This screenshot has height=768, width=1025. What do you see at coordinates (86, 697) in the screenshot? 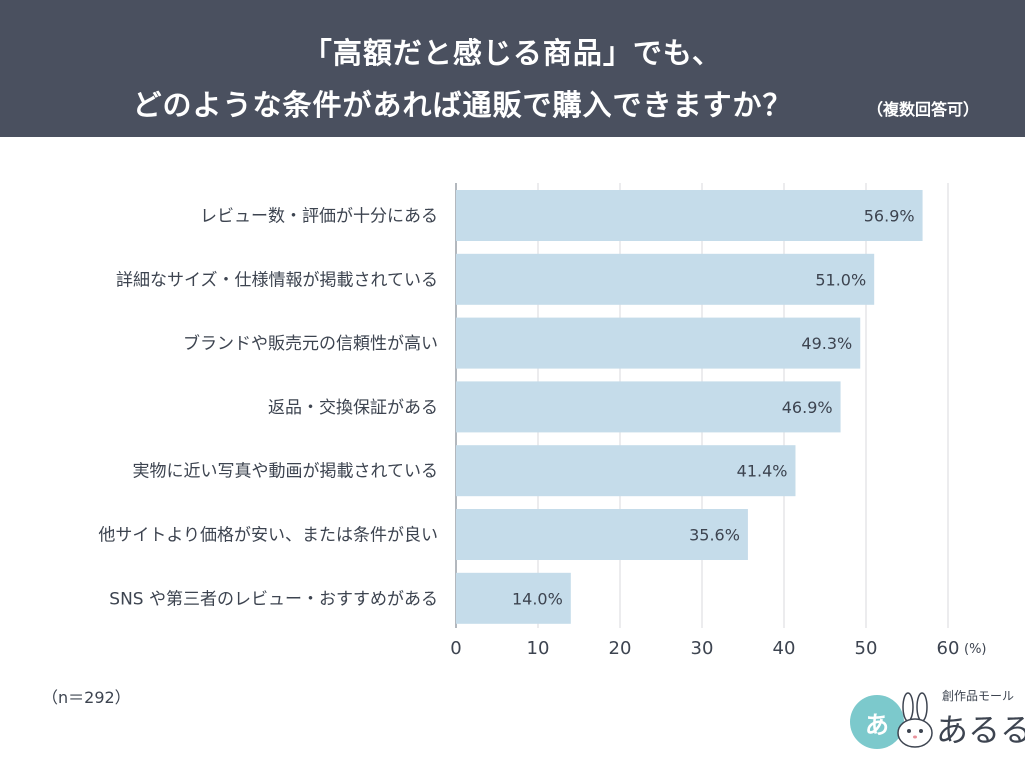
I see `sample-size: （n＝292）` at bounding box center [86, 697].